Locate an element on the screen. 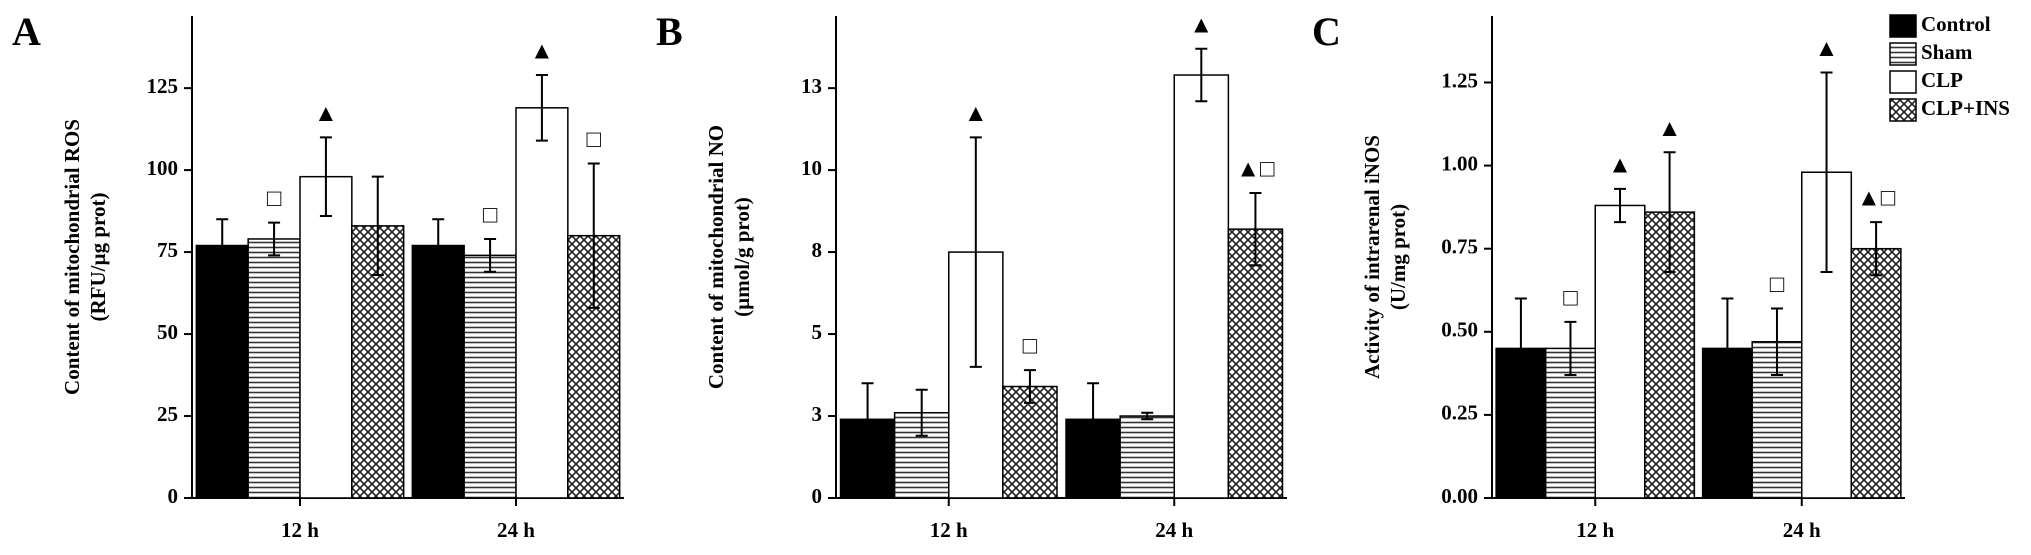 Image resolution: width=2031 pixels, height=555 pixels. y-axis-label: Activity of intrarenal iNOS is located at coordinates (1372, 257).